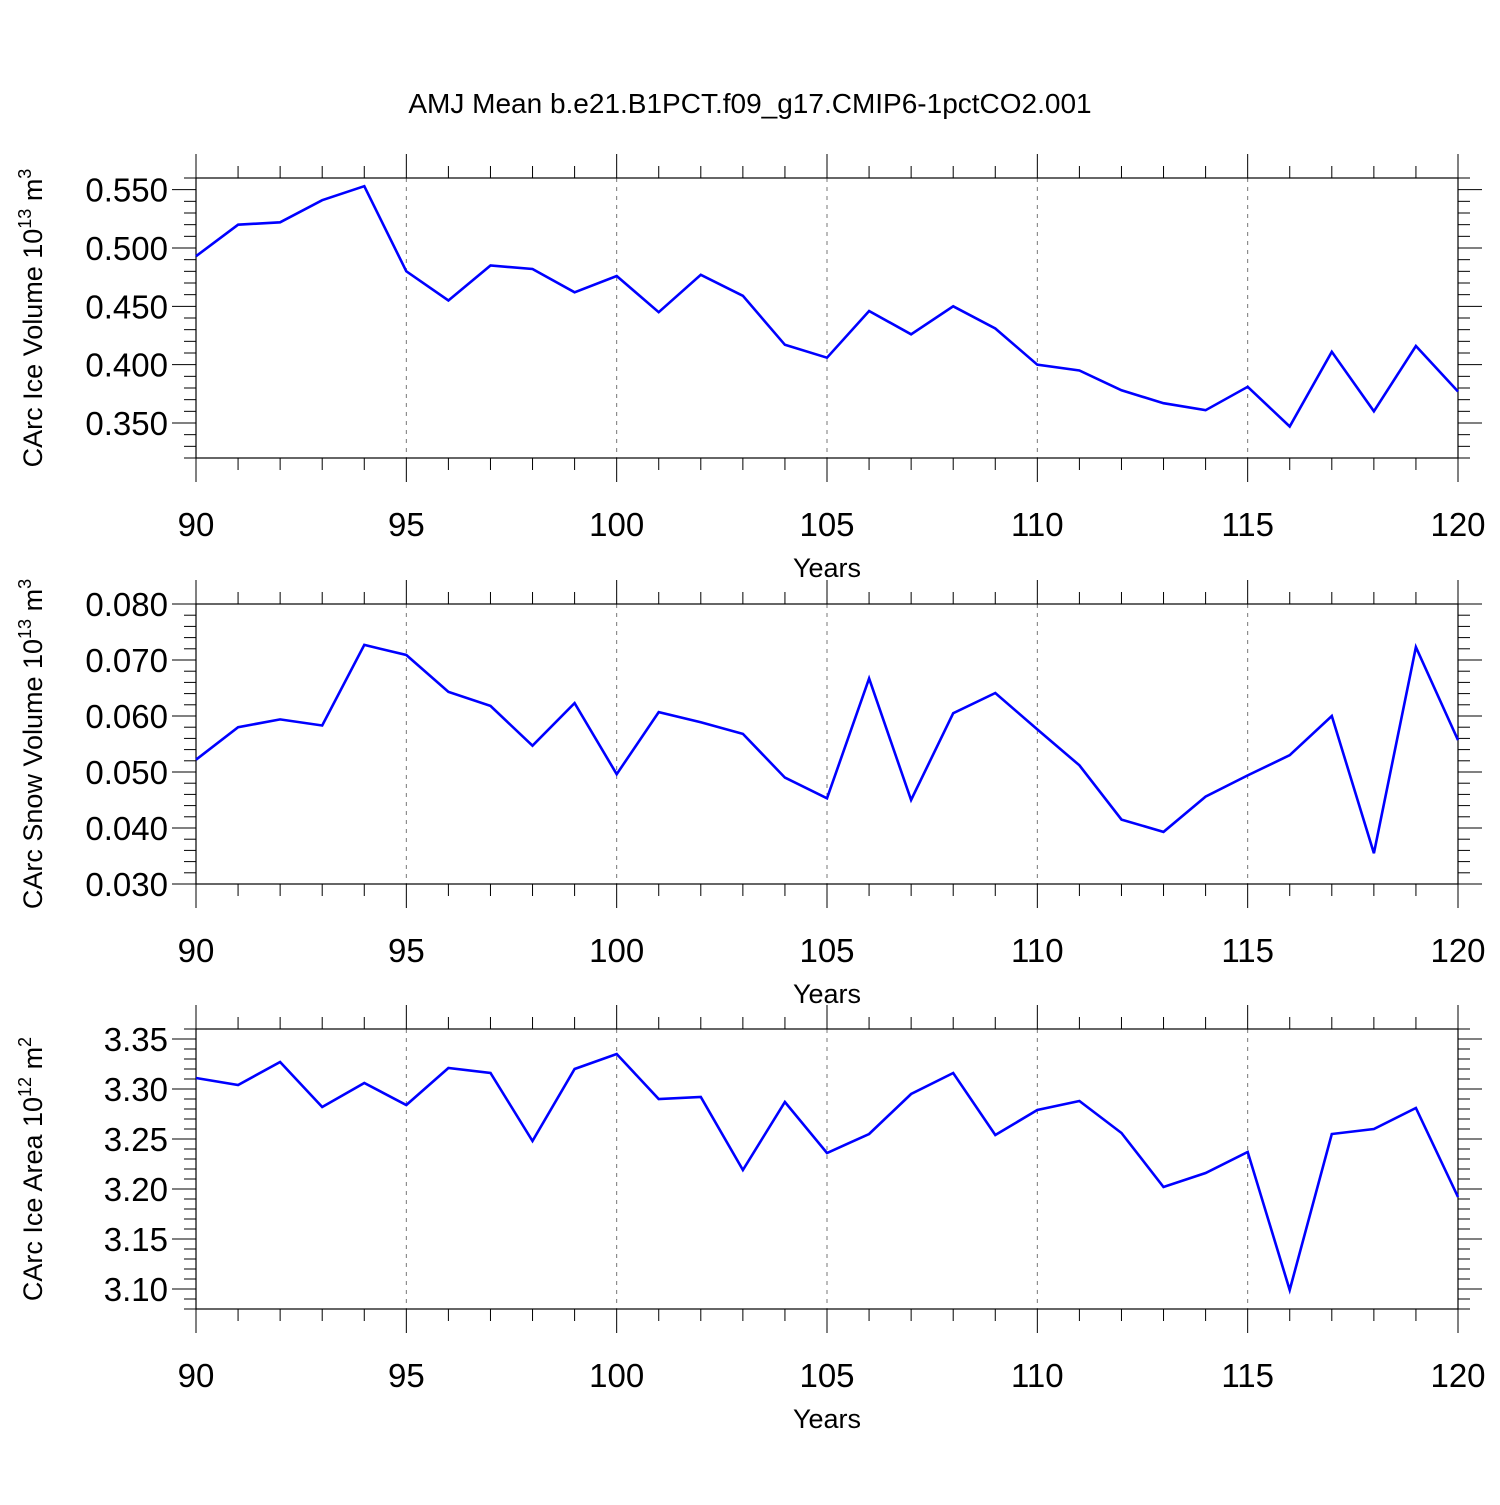 The width and height of the screenshot is (1500, 1505). I want to click on y-tick-label: 0.450, so click(126, 306).